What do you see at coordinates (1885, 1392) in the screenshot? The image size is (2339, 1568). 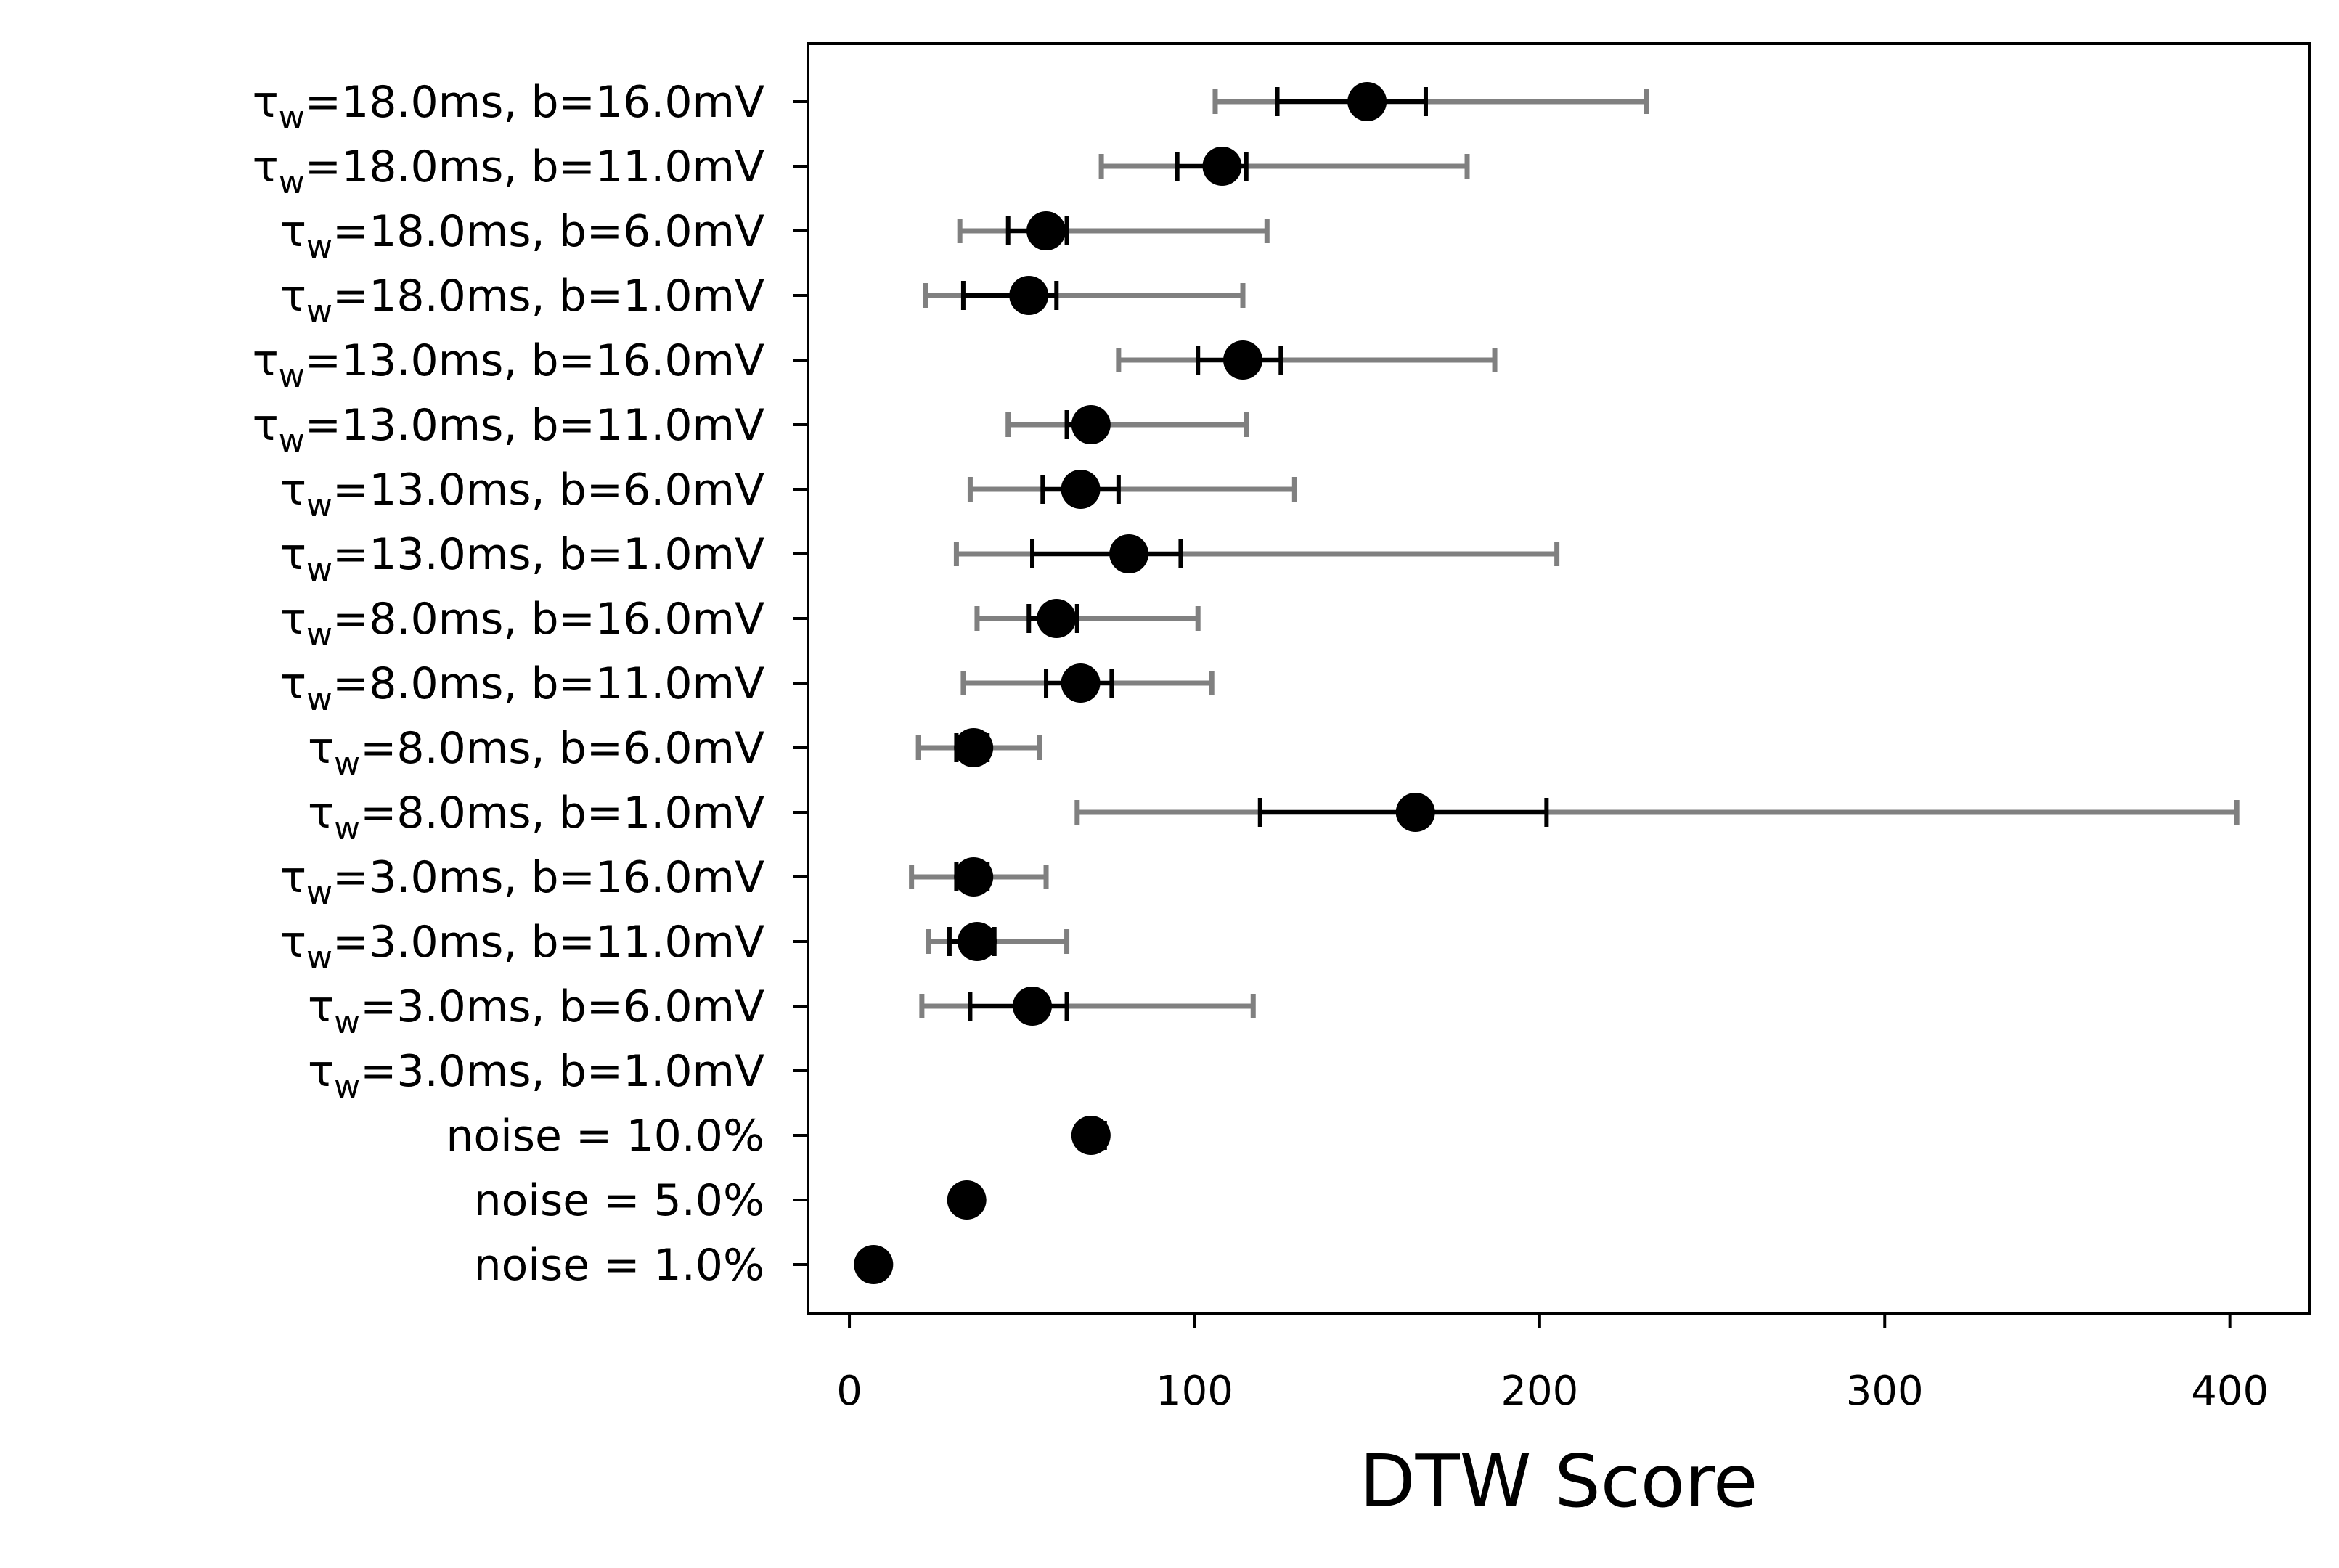 I see `x-tick-label: 300` at bounding box center [1885, 1392].